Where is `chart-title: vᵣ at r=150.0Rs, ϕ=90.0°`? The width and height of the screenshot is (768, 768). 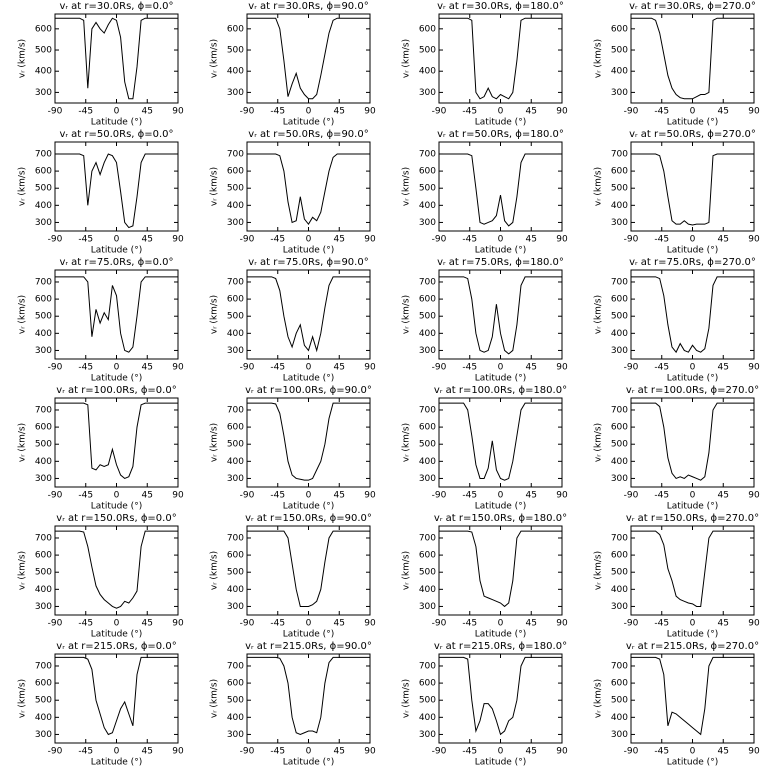
chart-title: vᵣ at r=150.0Rs, ϕ=90.0° is located at coordinates (308, 518).